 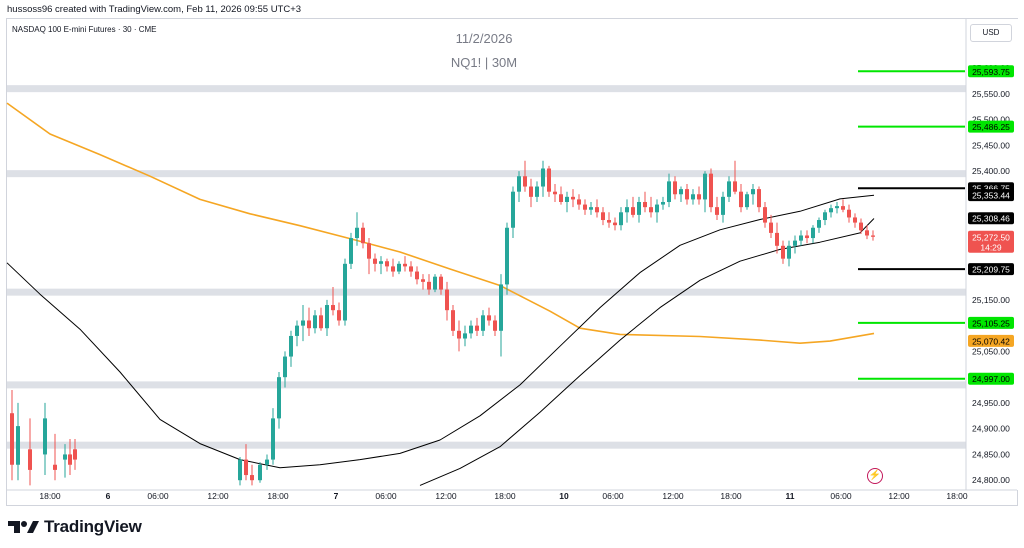 What do you see at coordinates (991, 237) in the screenshot?
I see `price-label-text: 25,272.50` at bounding box center [991, 237].